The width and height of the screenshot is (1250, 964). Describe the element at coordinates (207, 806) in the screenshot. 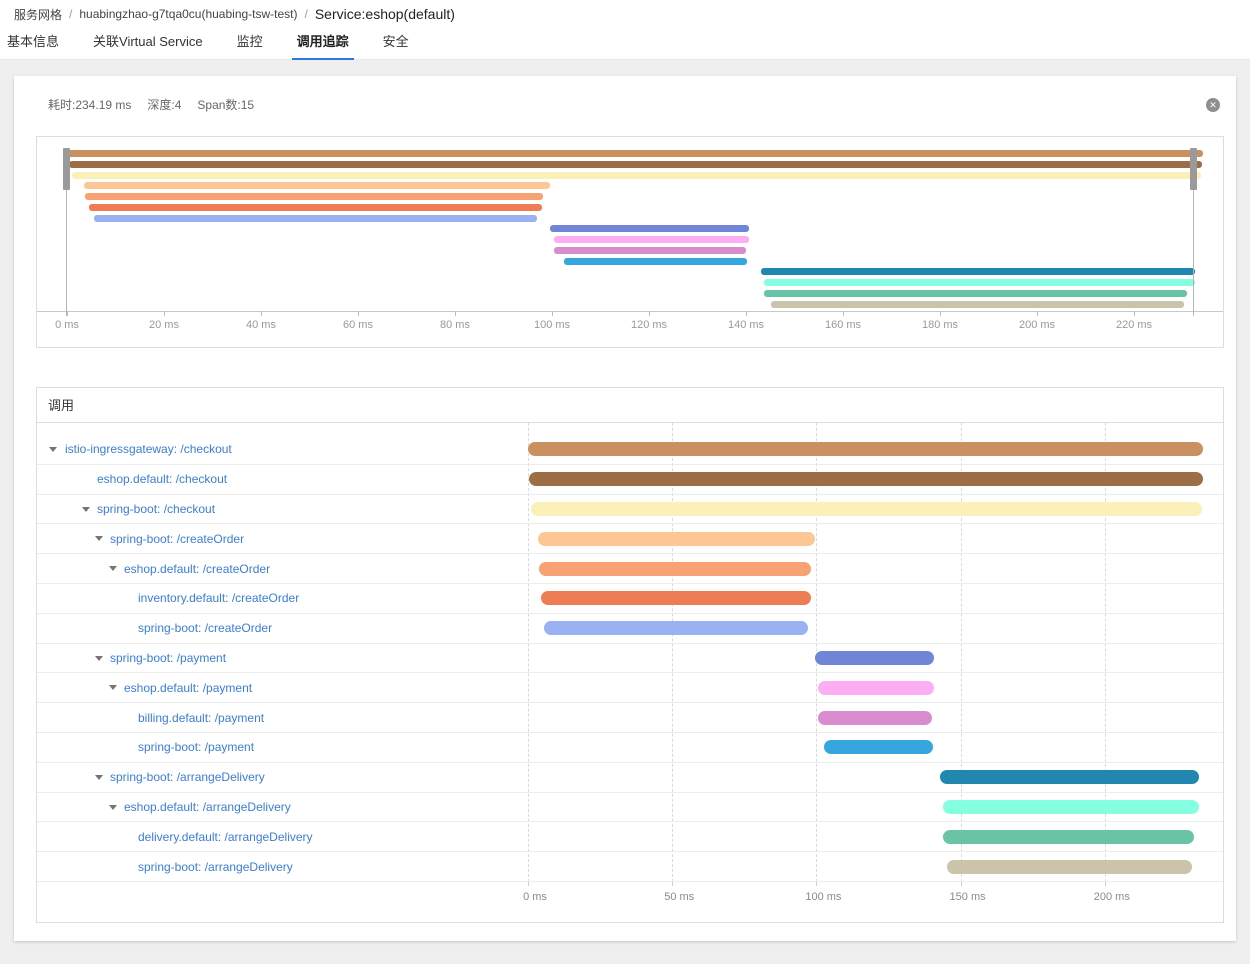

I see `span-name-link: eshop.default: /arrangeDelivery` at that location.